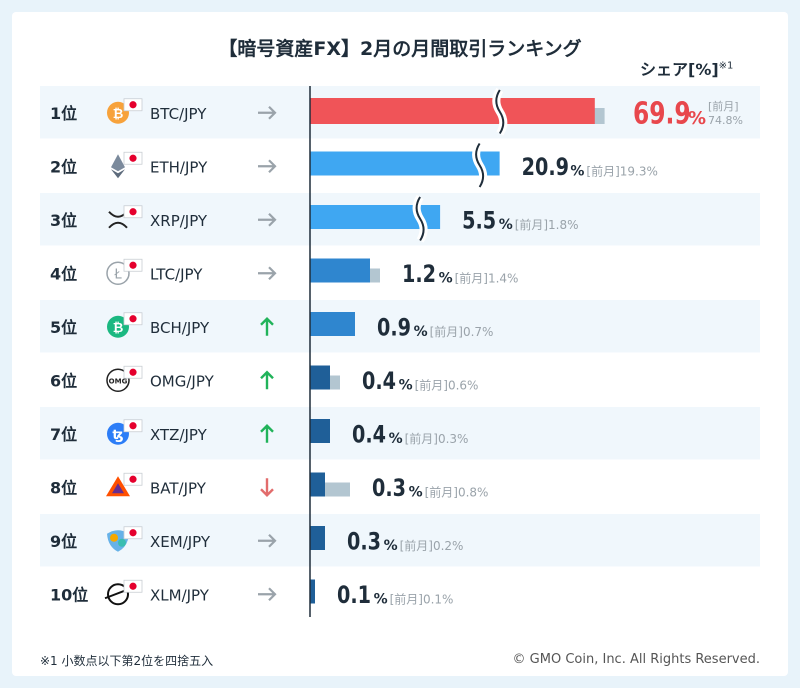  Describe the element at coordinates (400, 219) in the screenshot. I see `rank-row: 3位 XRP/JPY 5.5% [前月]1.8%` at that location.